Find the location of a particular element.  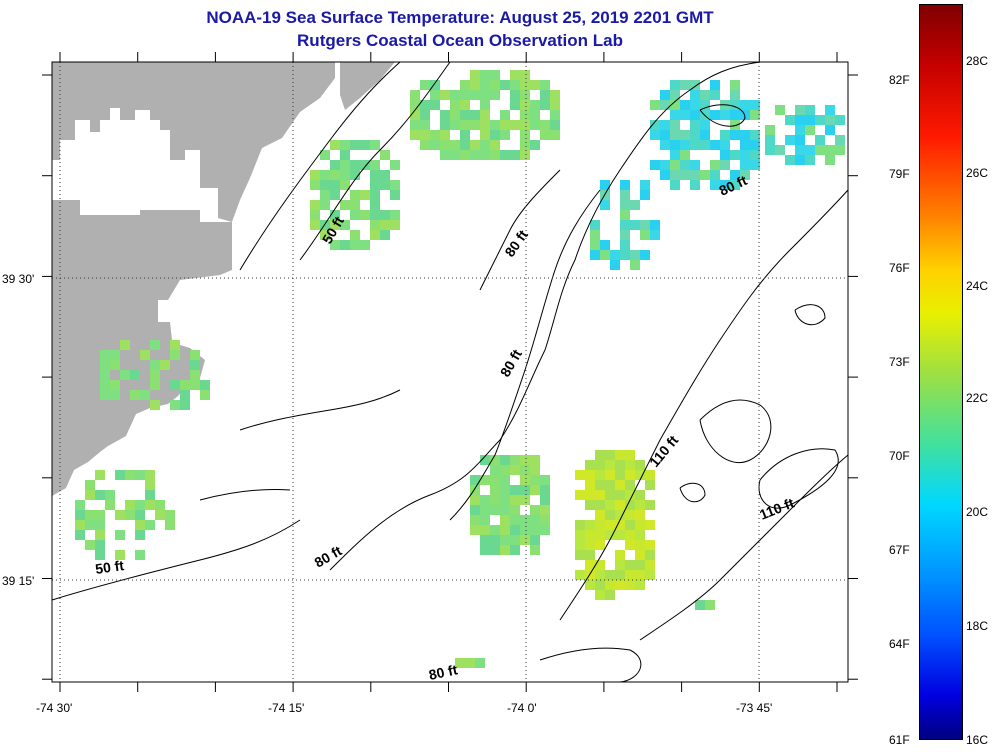

colorbar-c-label: 28C is located at coordinates (977, 61).